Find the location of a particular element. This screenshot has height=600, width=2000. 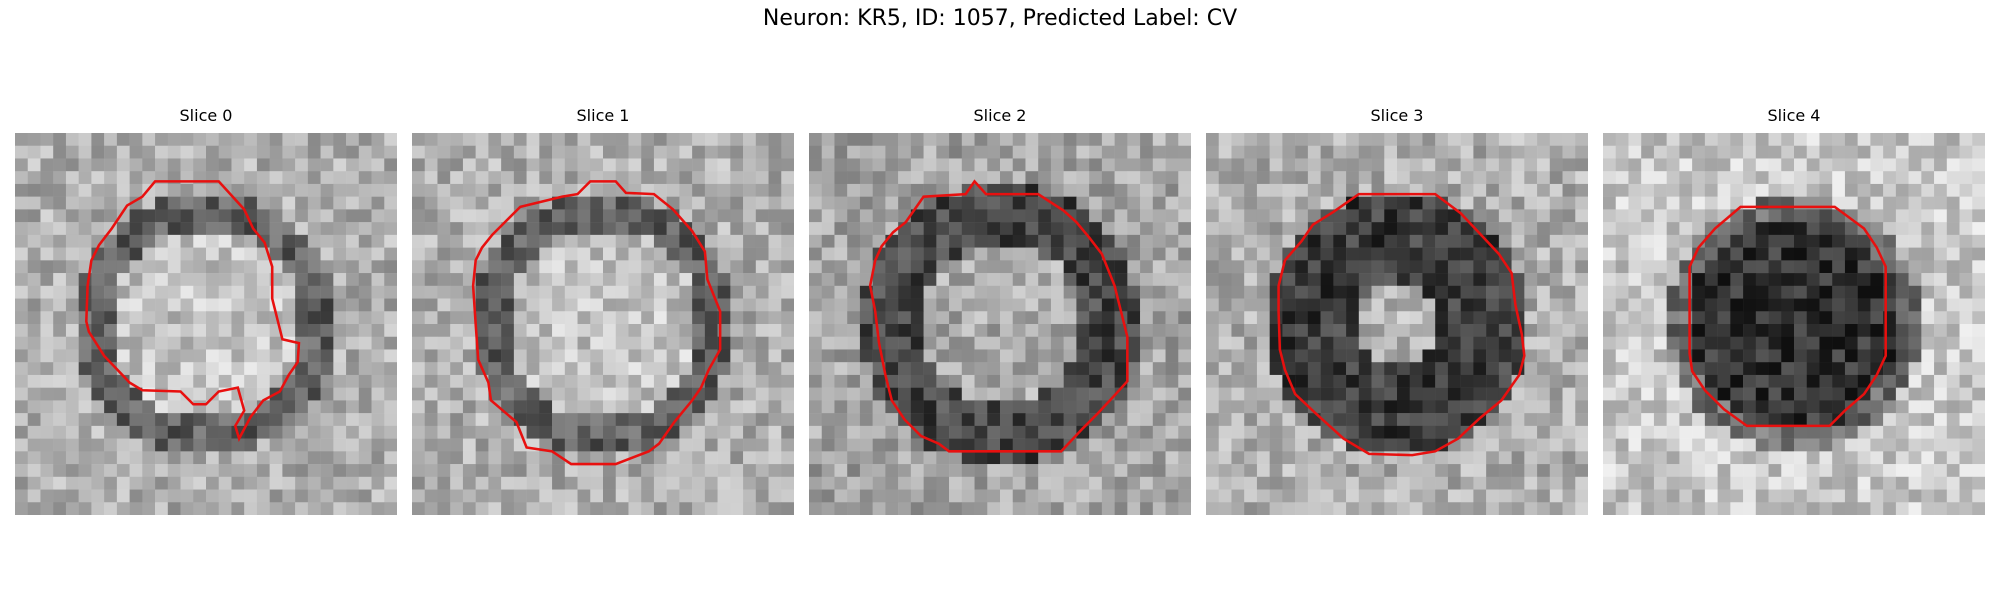

slice-title: Slice 1 is located at coordinates (603, 115).